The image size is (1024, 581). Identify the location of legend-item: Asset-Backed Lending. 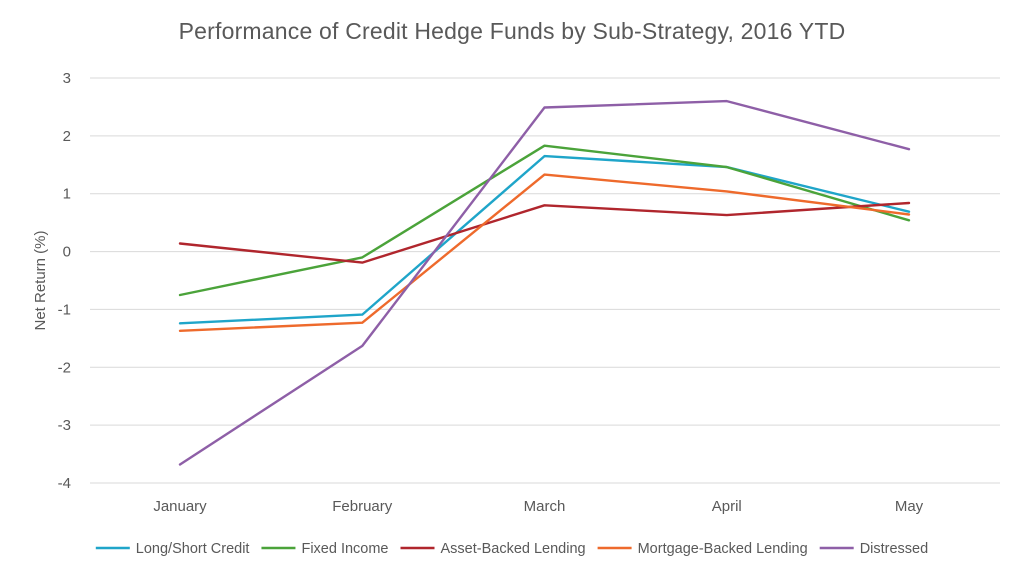
(493, 549).